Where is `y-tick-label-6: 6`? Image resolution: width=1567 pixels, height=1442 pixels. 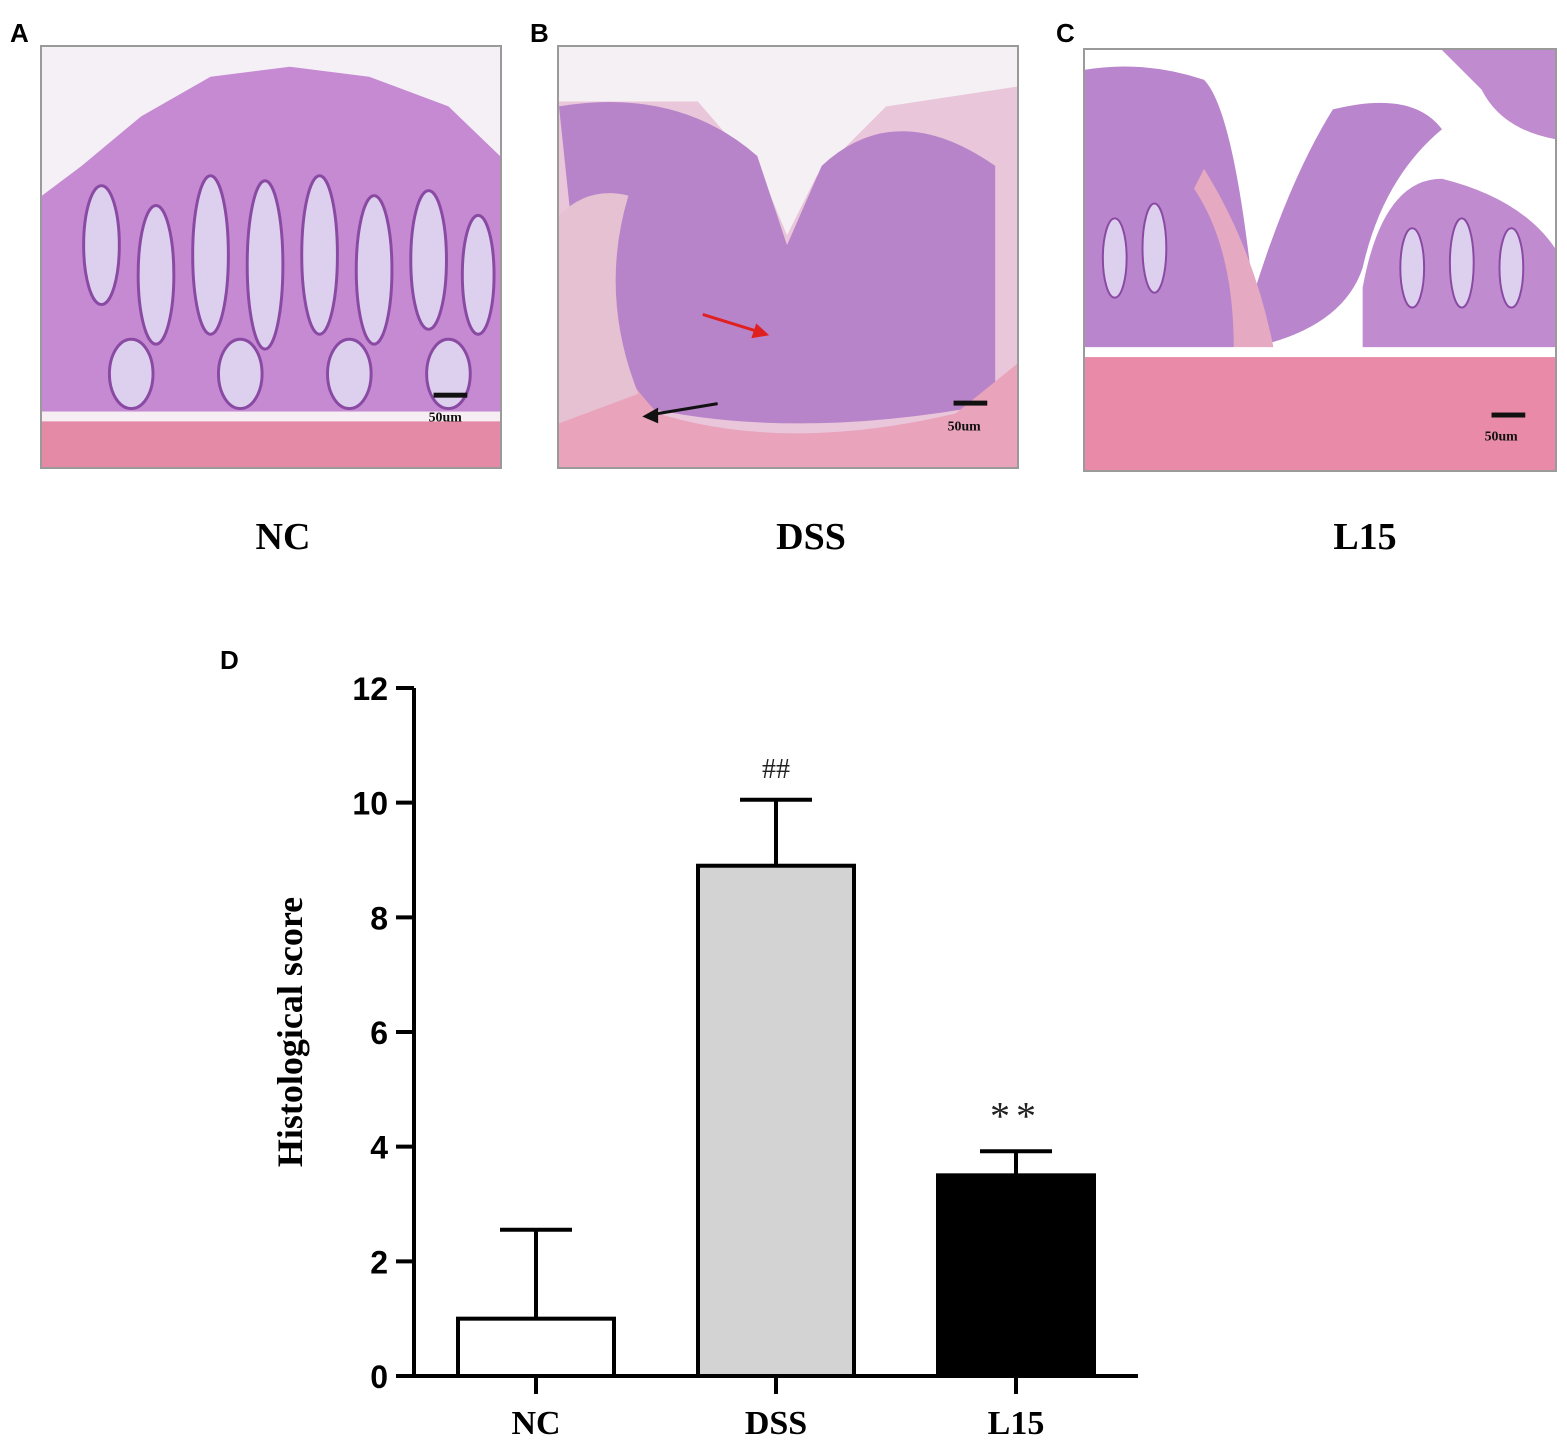 y-tick-label-6: 6 is located at coordinates (379, 1033).